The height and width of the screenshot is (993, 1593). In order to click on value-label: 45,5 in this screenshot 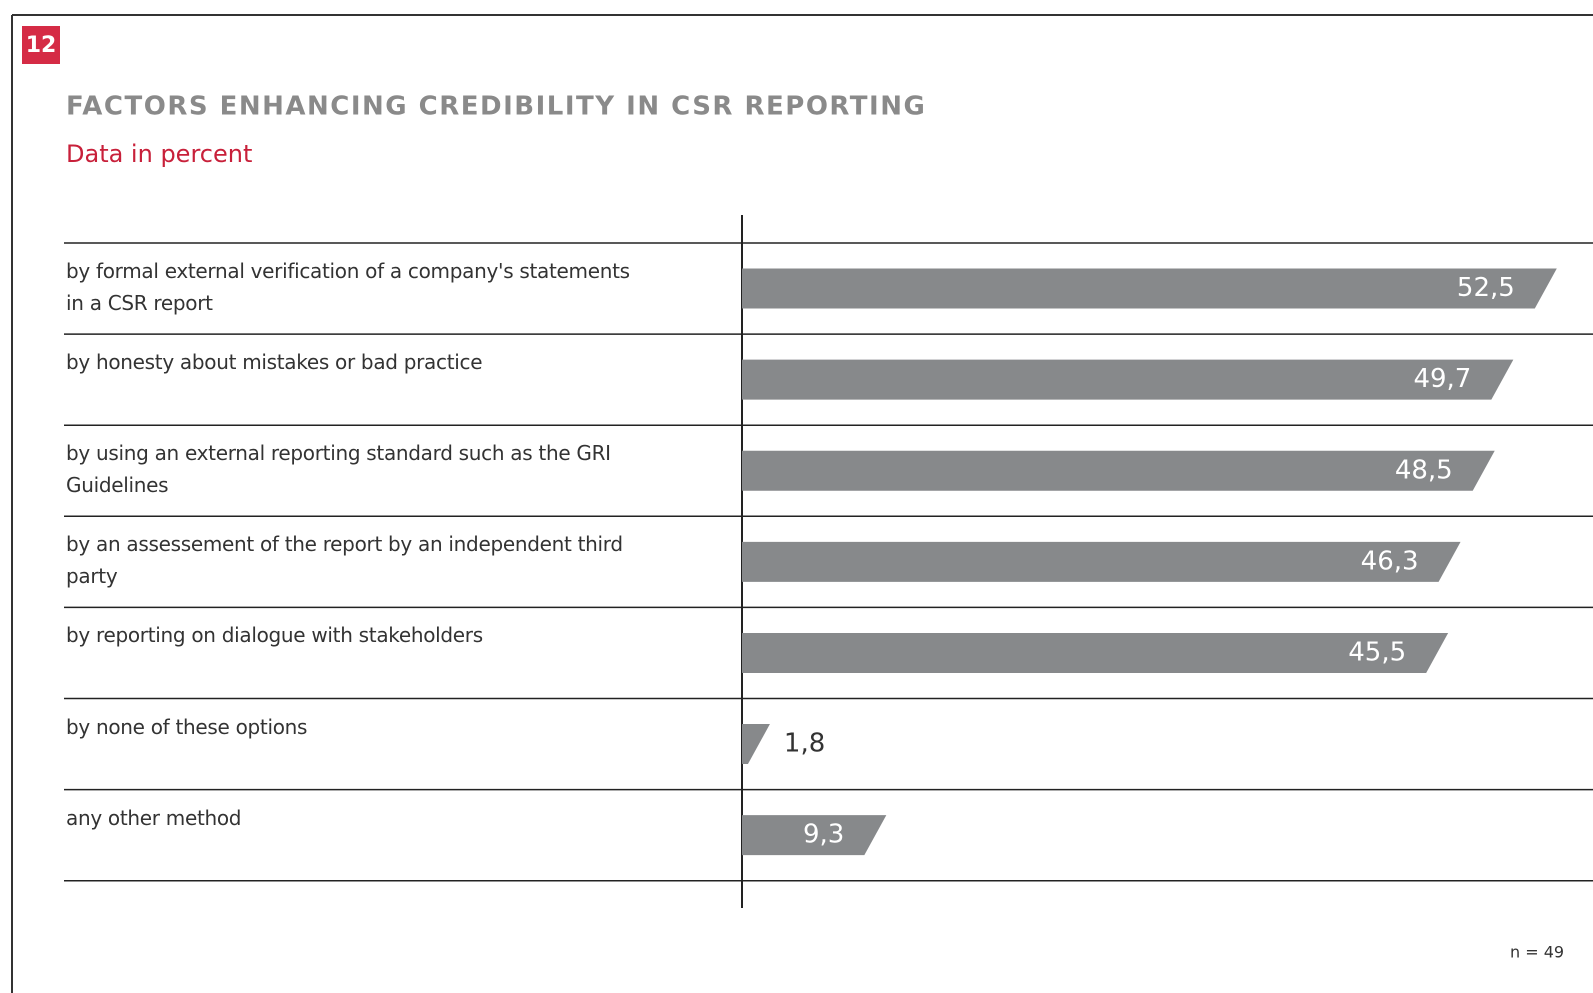, I will do `click(1377, 652)`.